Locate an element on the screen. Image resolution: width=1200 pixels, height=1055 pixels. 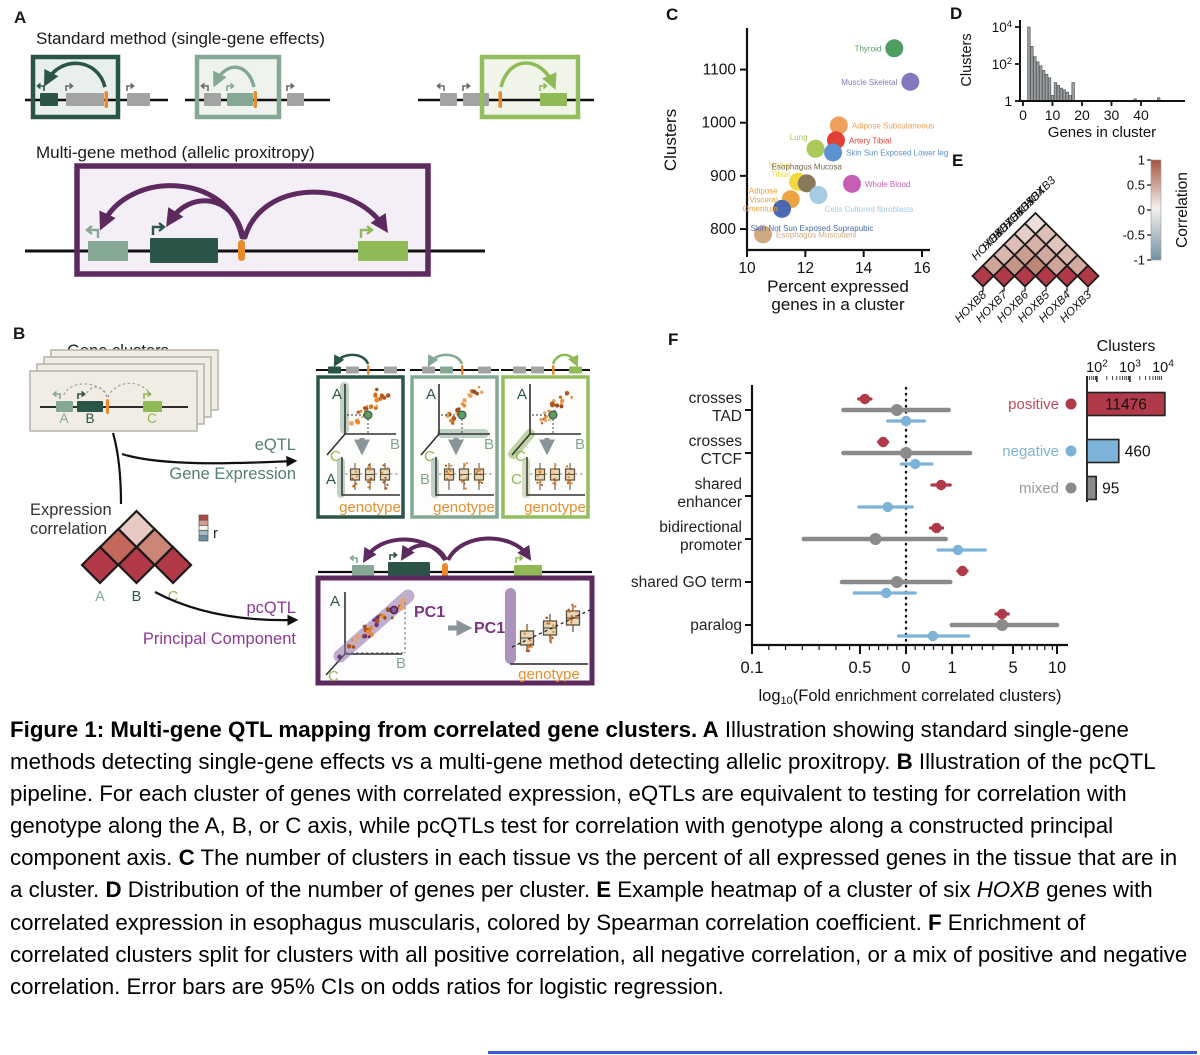
gene-cluster-cards: A B C is located at coordinates (124, 390).